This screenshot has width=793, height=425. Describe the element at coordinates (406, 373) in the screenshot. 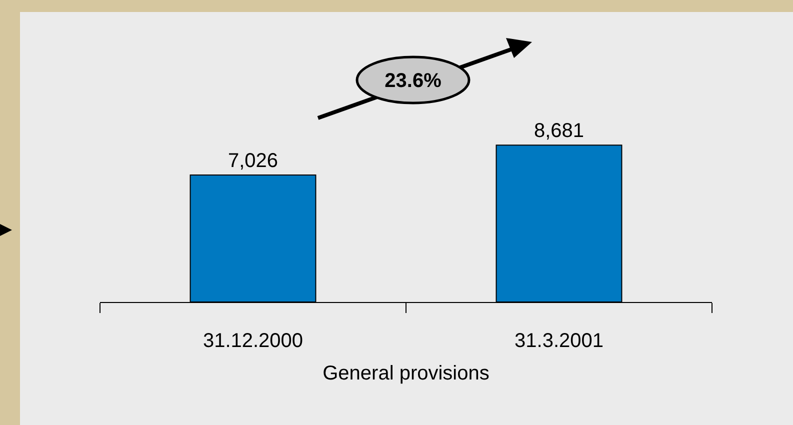

I see `x-axis-title: General provisions` at that location.